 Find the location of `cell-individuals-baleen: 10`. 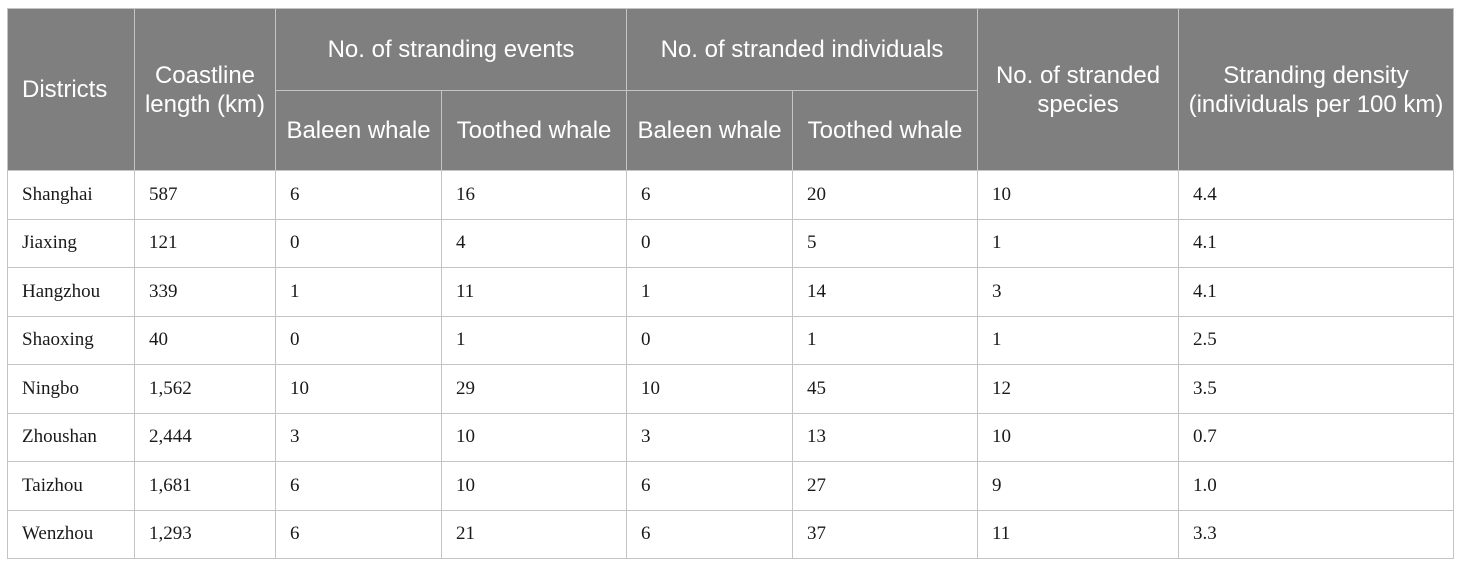

cell-individuals-baleen: 10 is located at coordinates (709, 389).